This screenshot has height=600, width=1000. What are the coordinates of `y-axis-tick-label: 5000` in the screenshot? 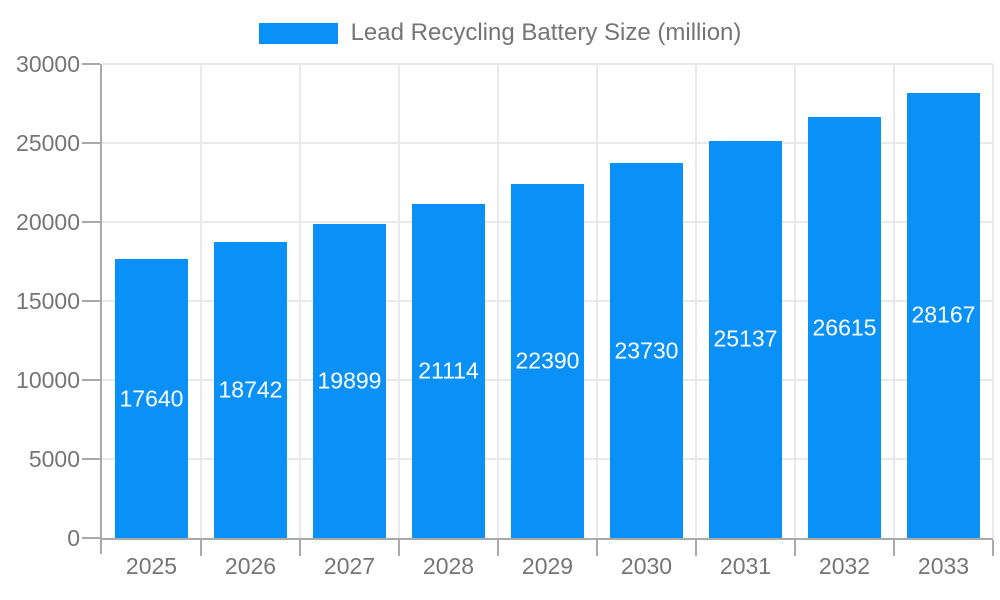 It's located at (54, 459).